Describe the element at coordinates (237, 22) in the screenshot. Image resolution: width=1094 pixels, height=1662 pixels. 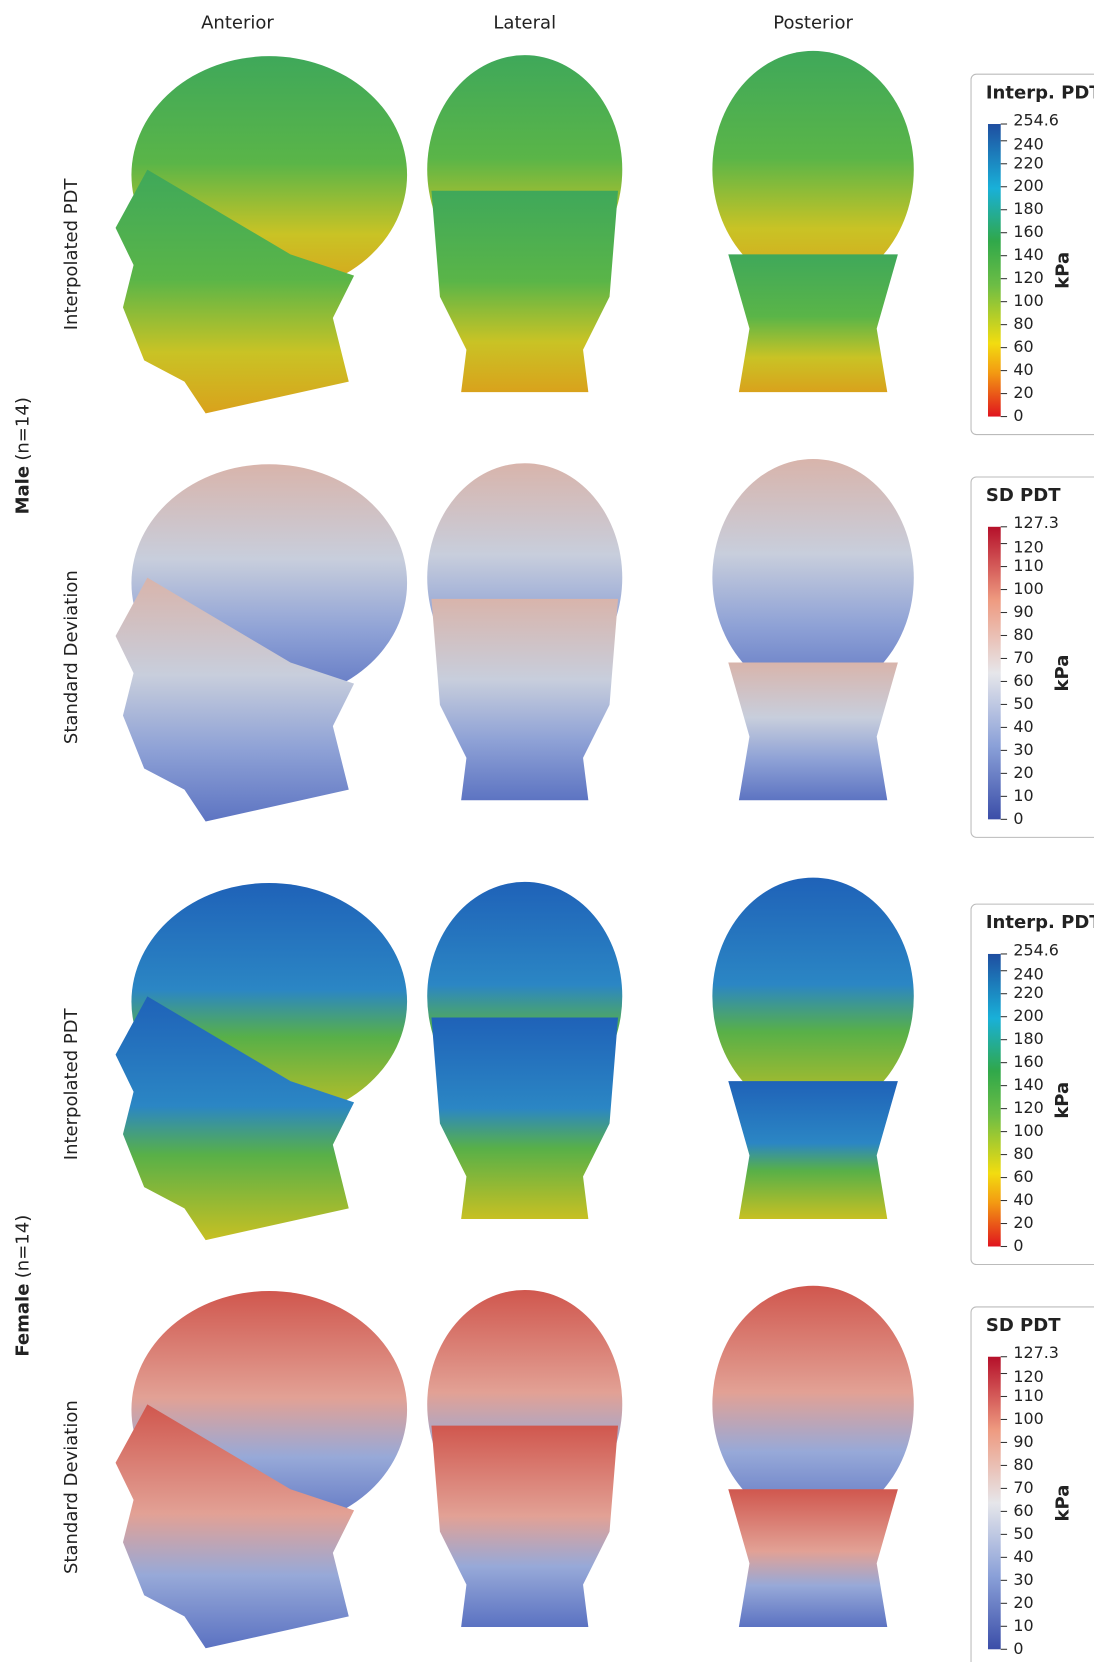
I see `column-header: Anterior` at that location.